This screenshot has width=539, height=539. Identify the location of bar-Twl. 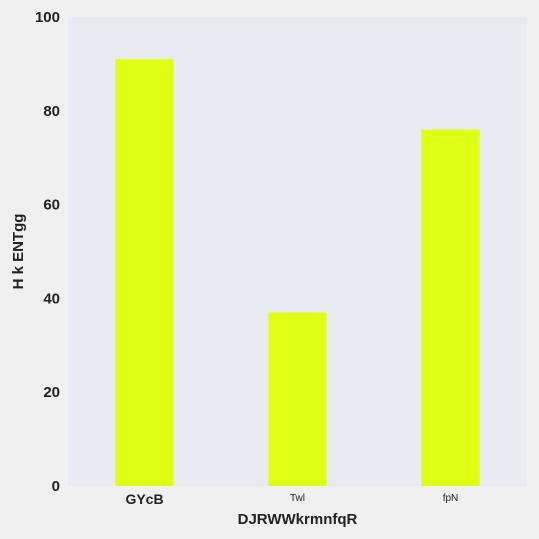
(297, 399).